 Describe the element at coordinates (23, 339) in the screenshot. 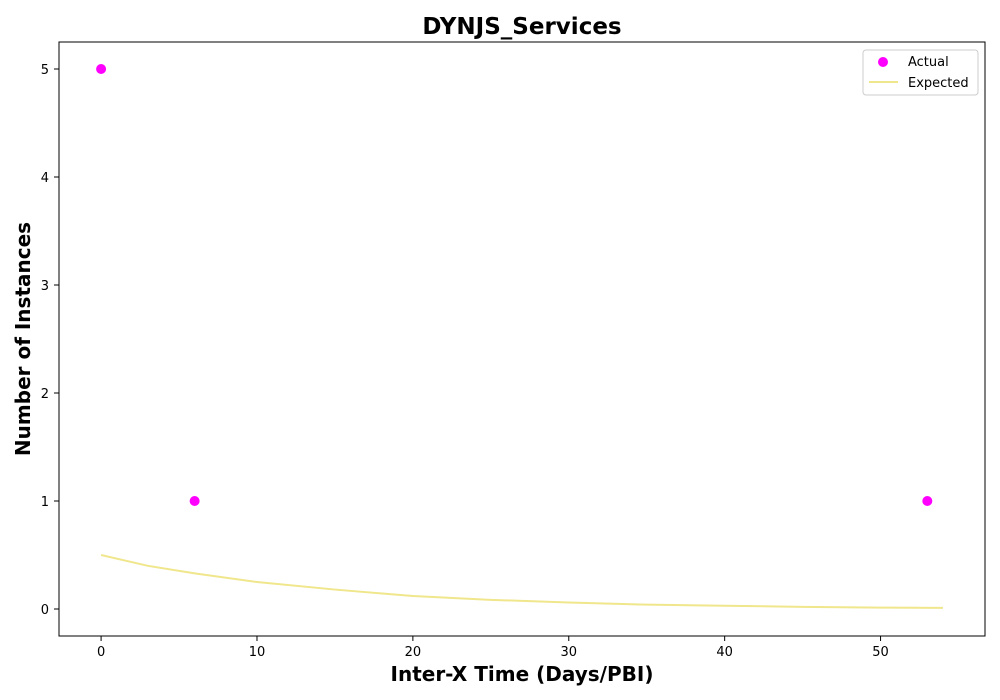

I see `y-axis-label: Number of Instances` at that location.